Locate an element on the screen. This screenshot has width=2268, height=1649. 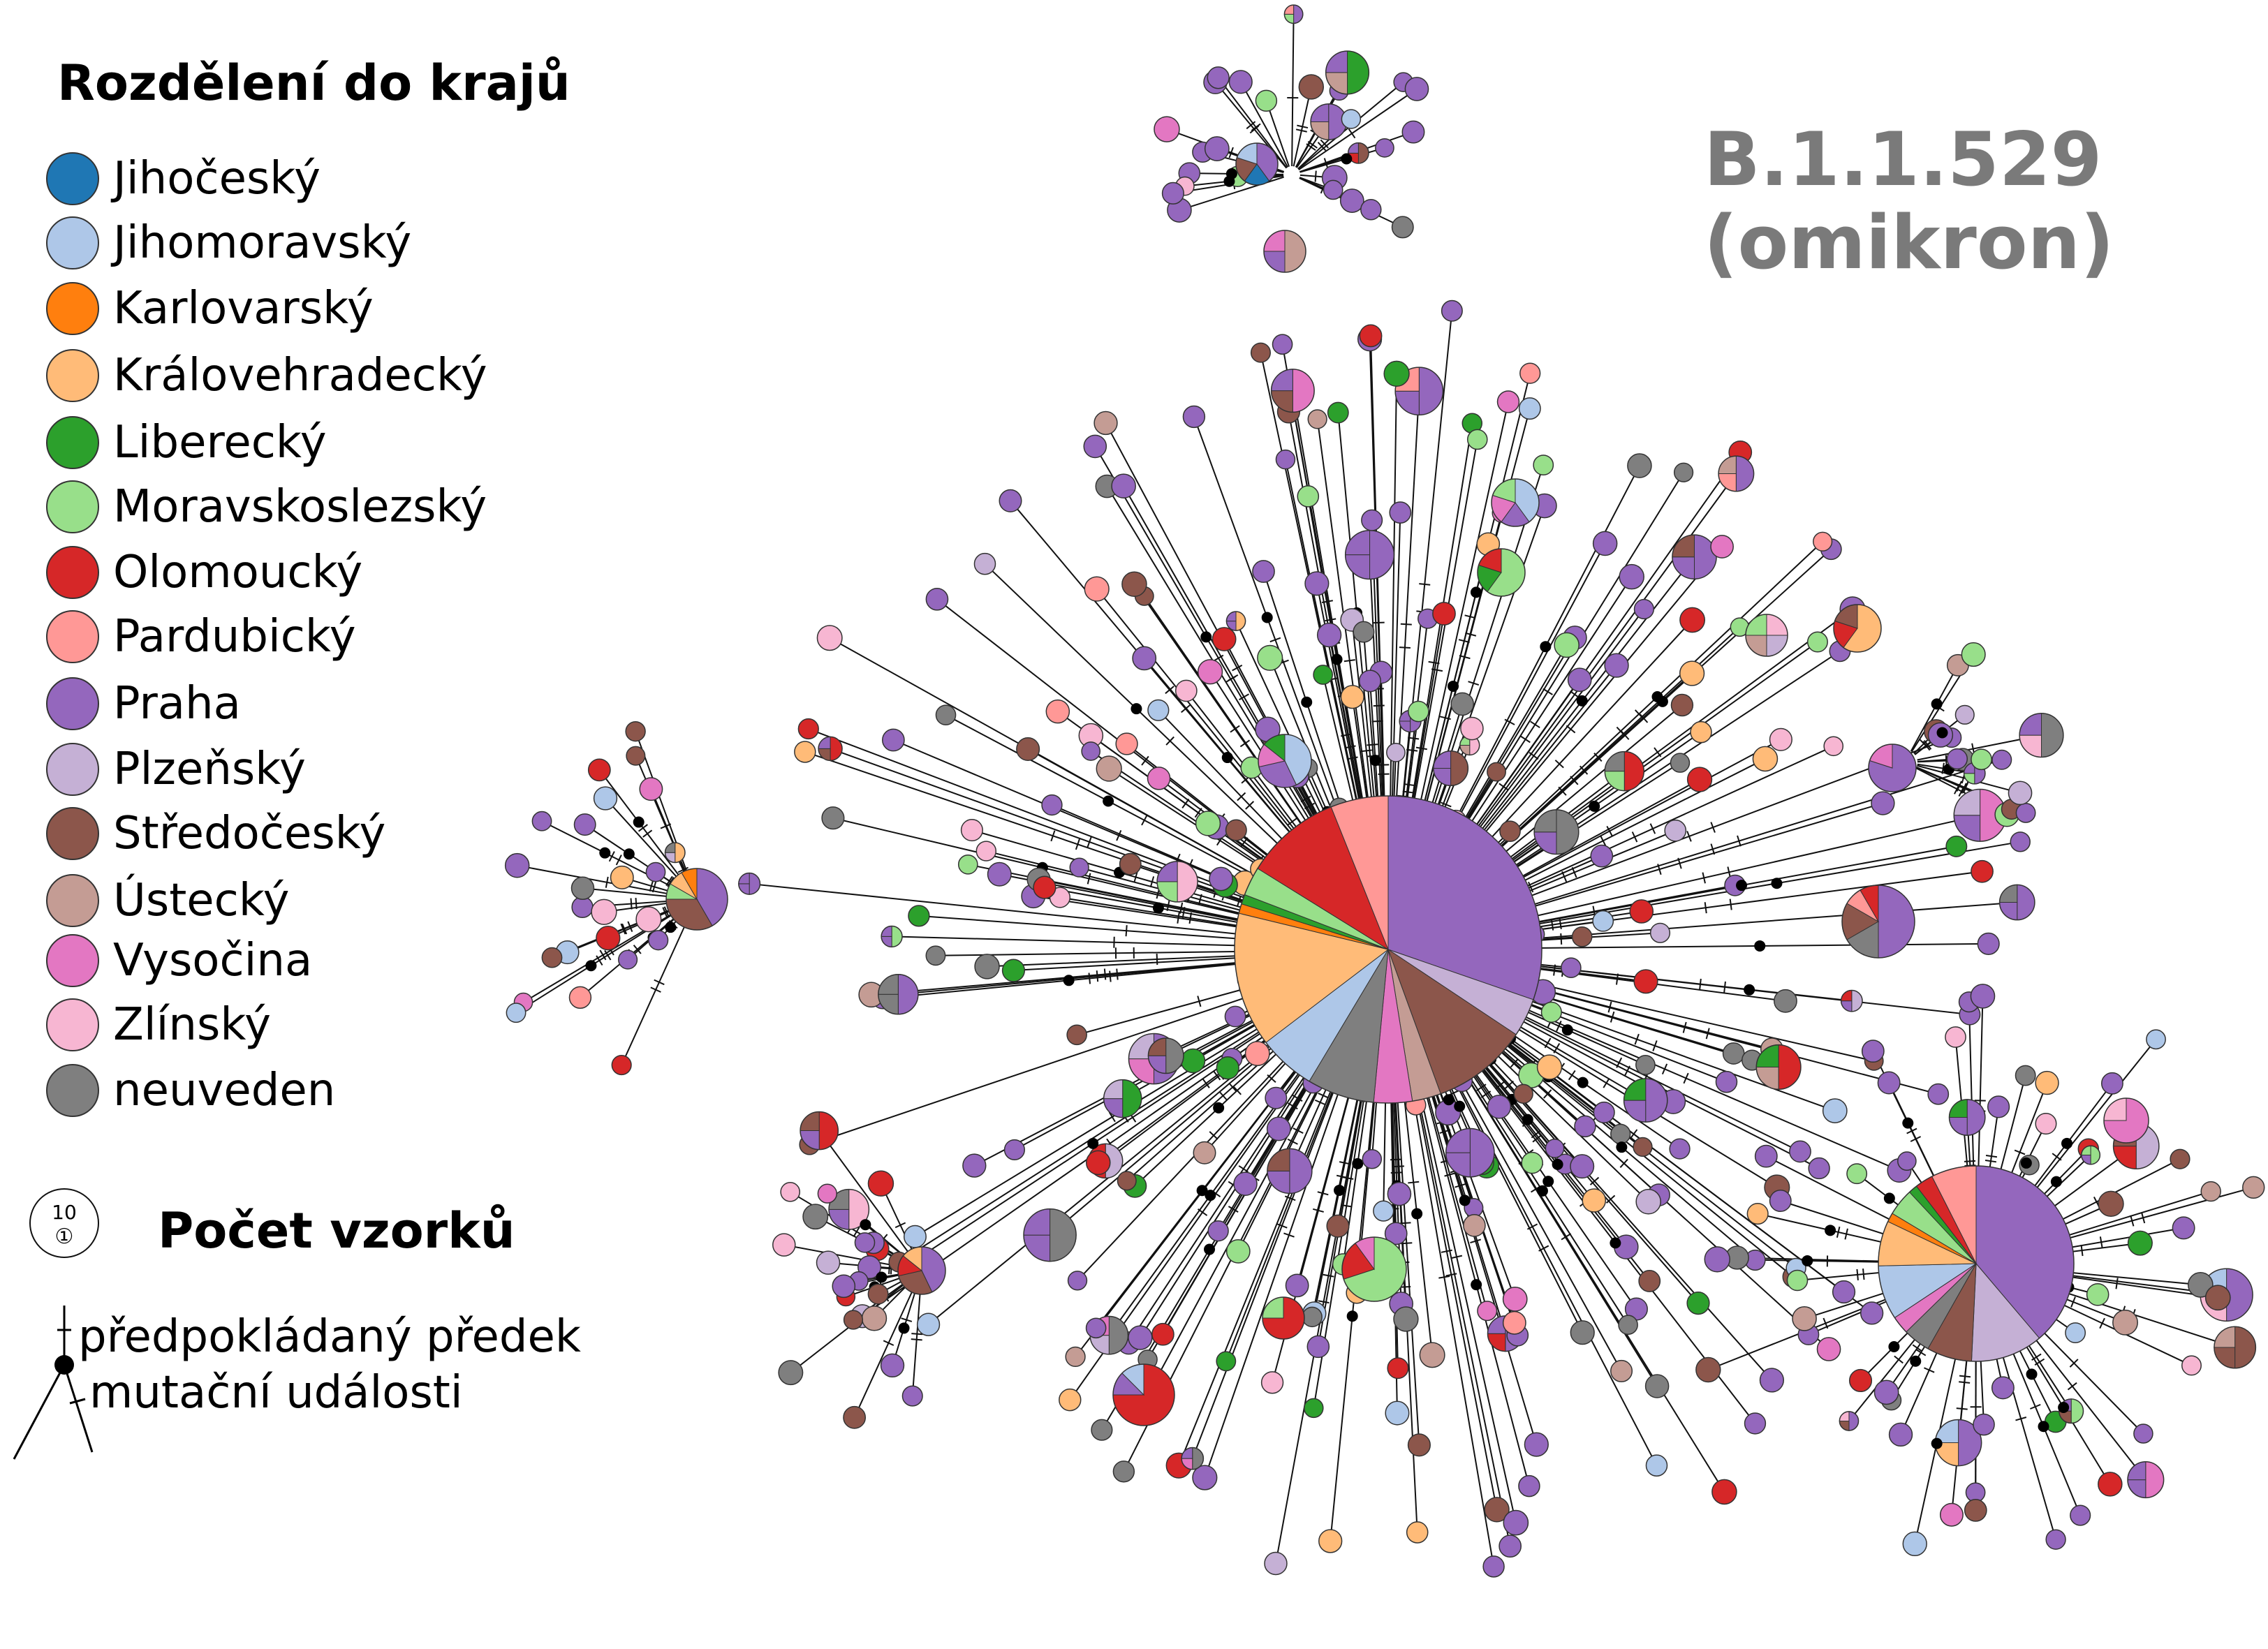
legend-item: Středočeský is located at coordinates (215, 834).